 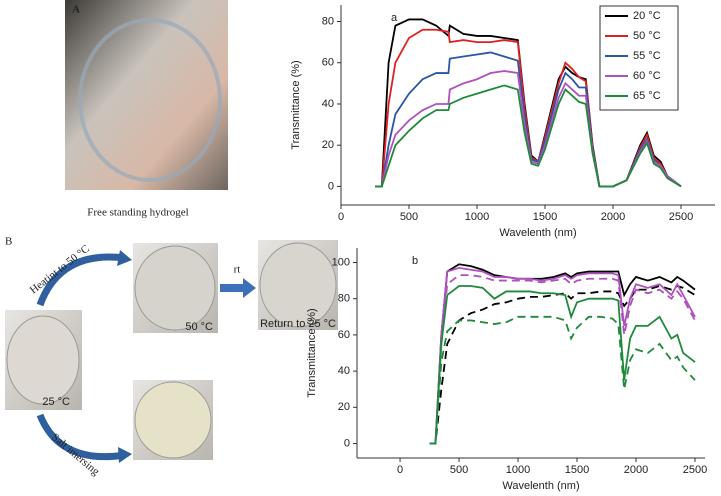 I want to click on legend-label: 50 °C, so click(x=647, y=36).